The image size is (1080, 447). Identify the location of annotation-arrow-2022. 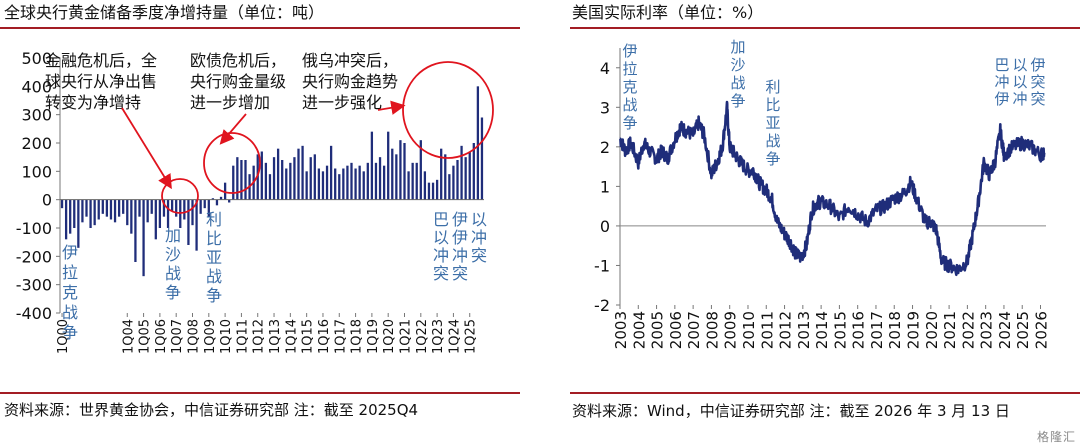
(391, 107).